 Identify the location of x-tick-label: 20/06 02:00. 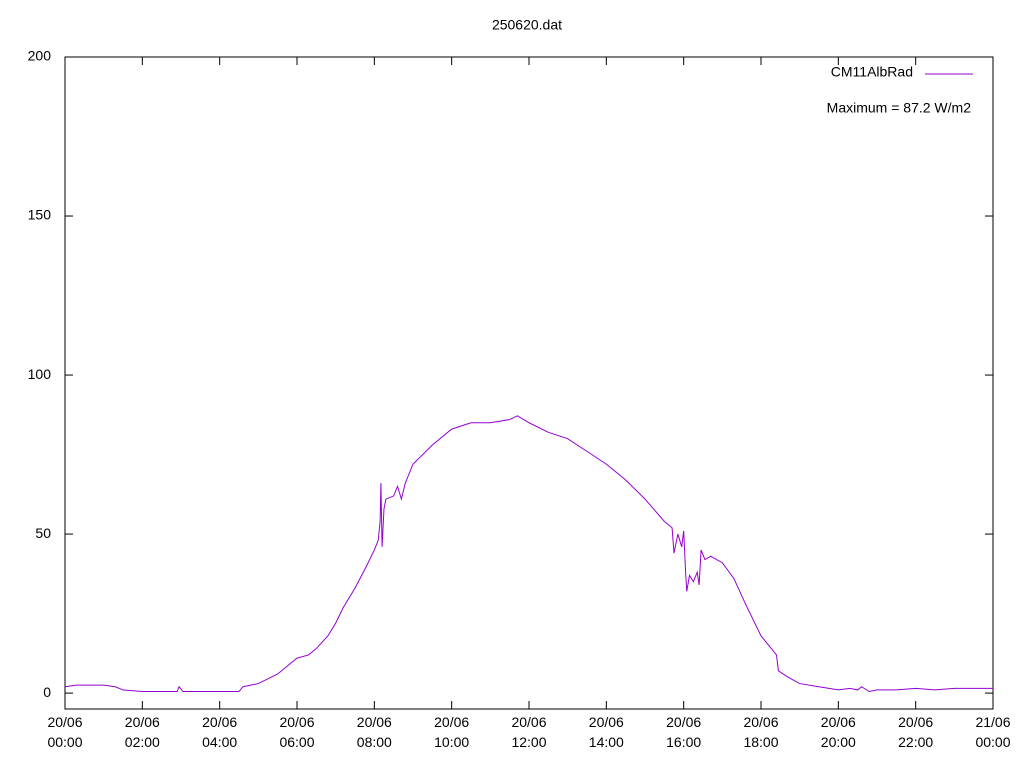
(142, 732).